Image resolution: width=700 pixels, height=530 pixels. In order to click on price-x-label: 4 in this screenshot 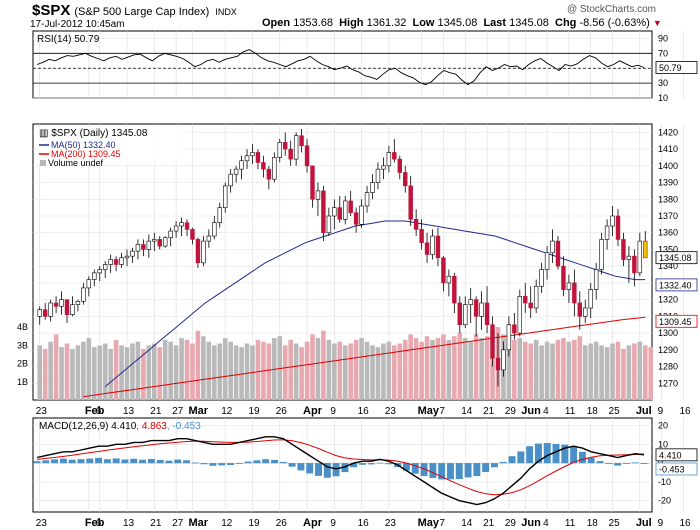, I will do `click(546, 411)`.